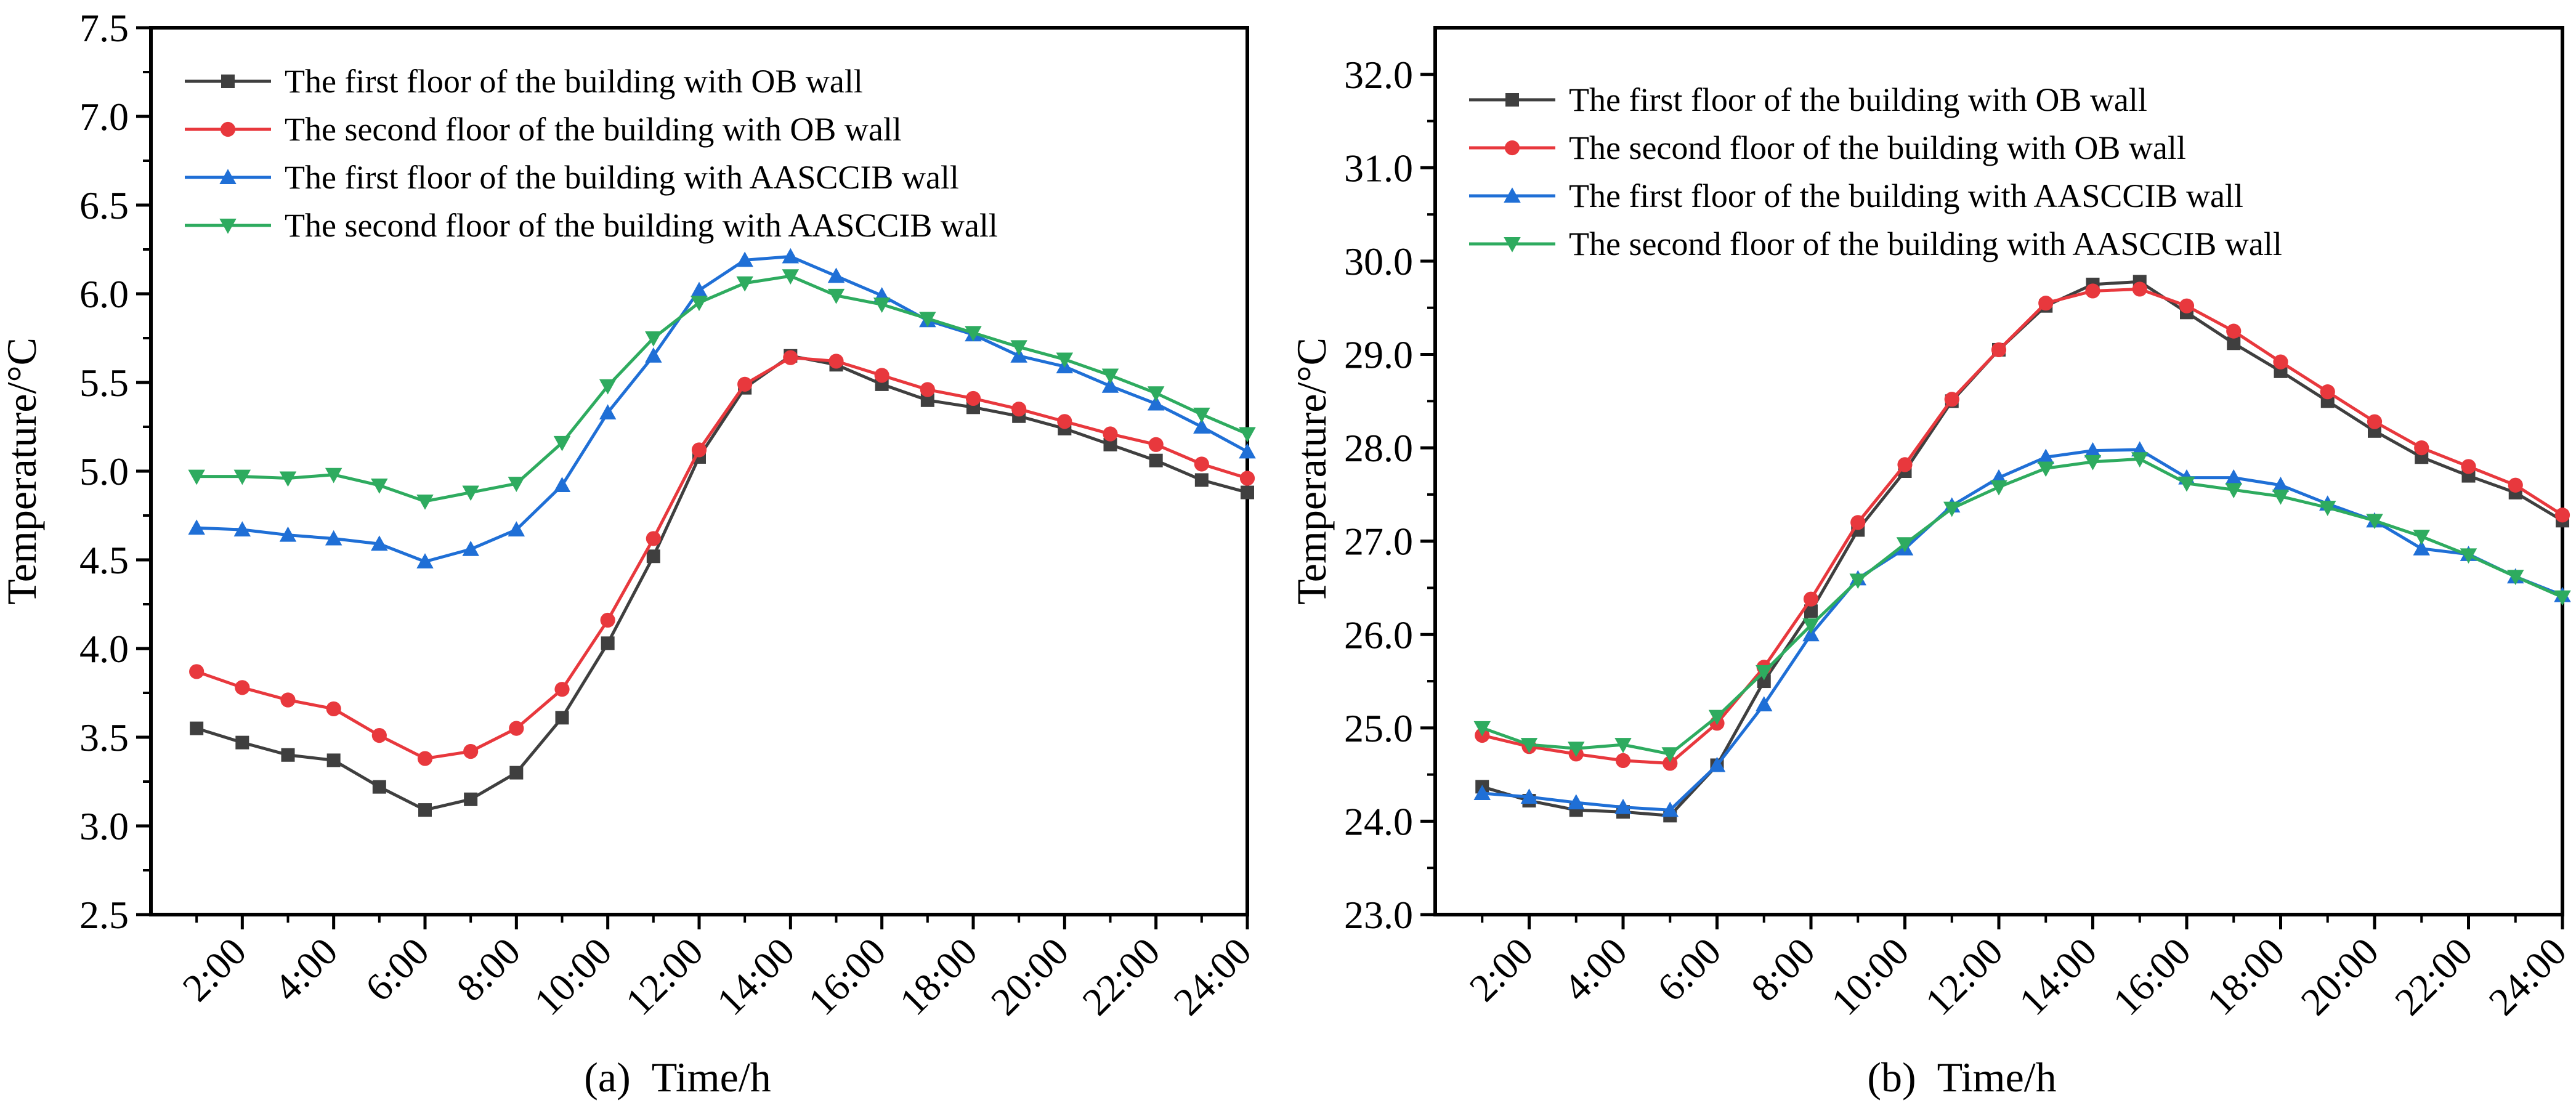 The image size is (2576, 1116). I want to click on x-axis-title: (b) Time/h, so click(1961, 1077).